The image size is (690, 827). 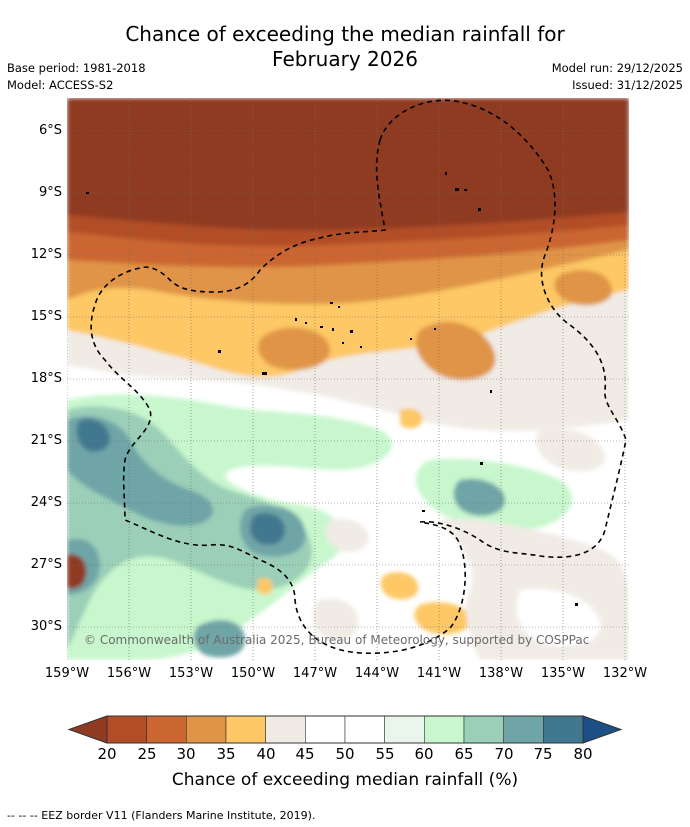 I want to click on colorbar-tick: 65, so click(x=464, y=754).